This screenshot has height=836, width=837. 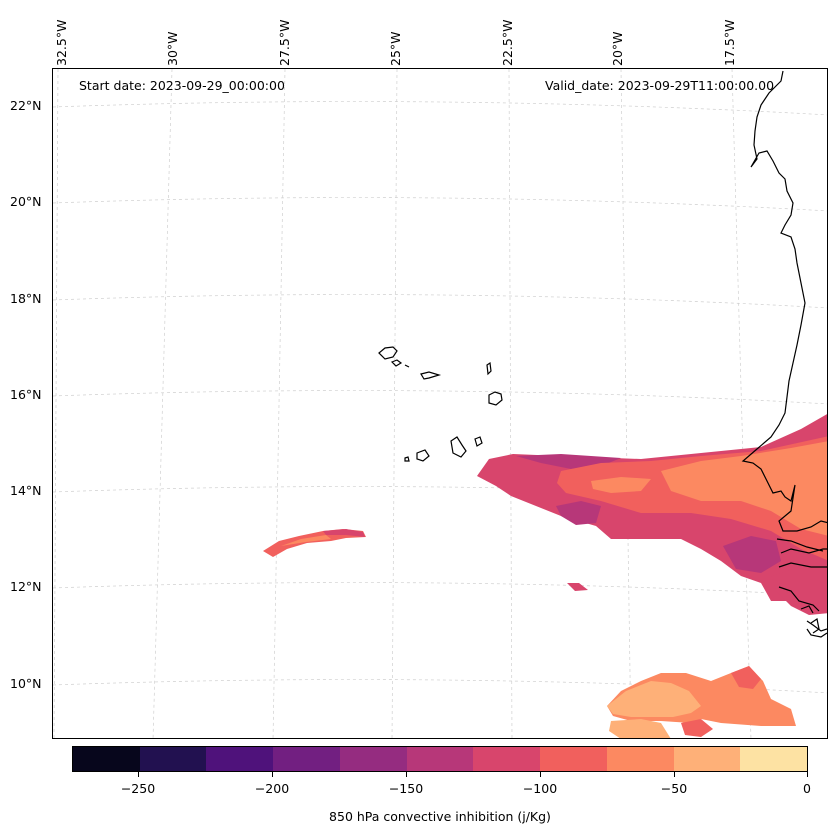 I want to click on lat-label-16n: 16°N, so click(x=26, y=394).